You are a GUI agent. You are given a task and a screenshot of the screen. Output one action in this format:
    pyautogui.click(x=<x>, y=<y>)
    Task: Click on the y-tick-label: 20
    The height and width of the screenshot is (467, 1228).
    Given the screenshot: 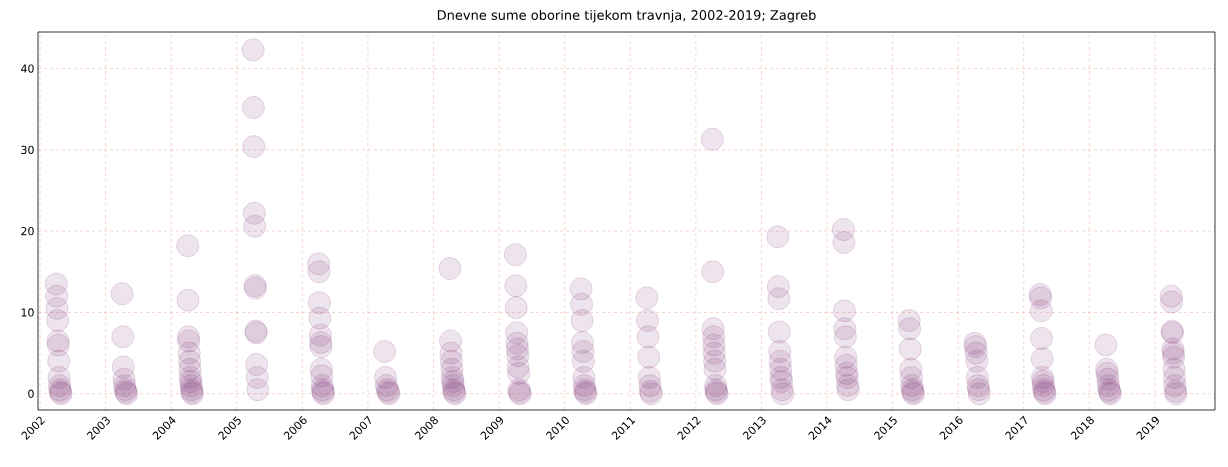 What is the action you would take?
    pyautogui.click(x=27, y=231)
    